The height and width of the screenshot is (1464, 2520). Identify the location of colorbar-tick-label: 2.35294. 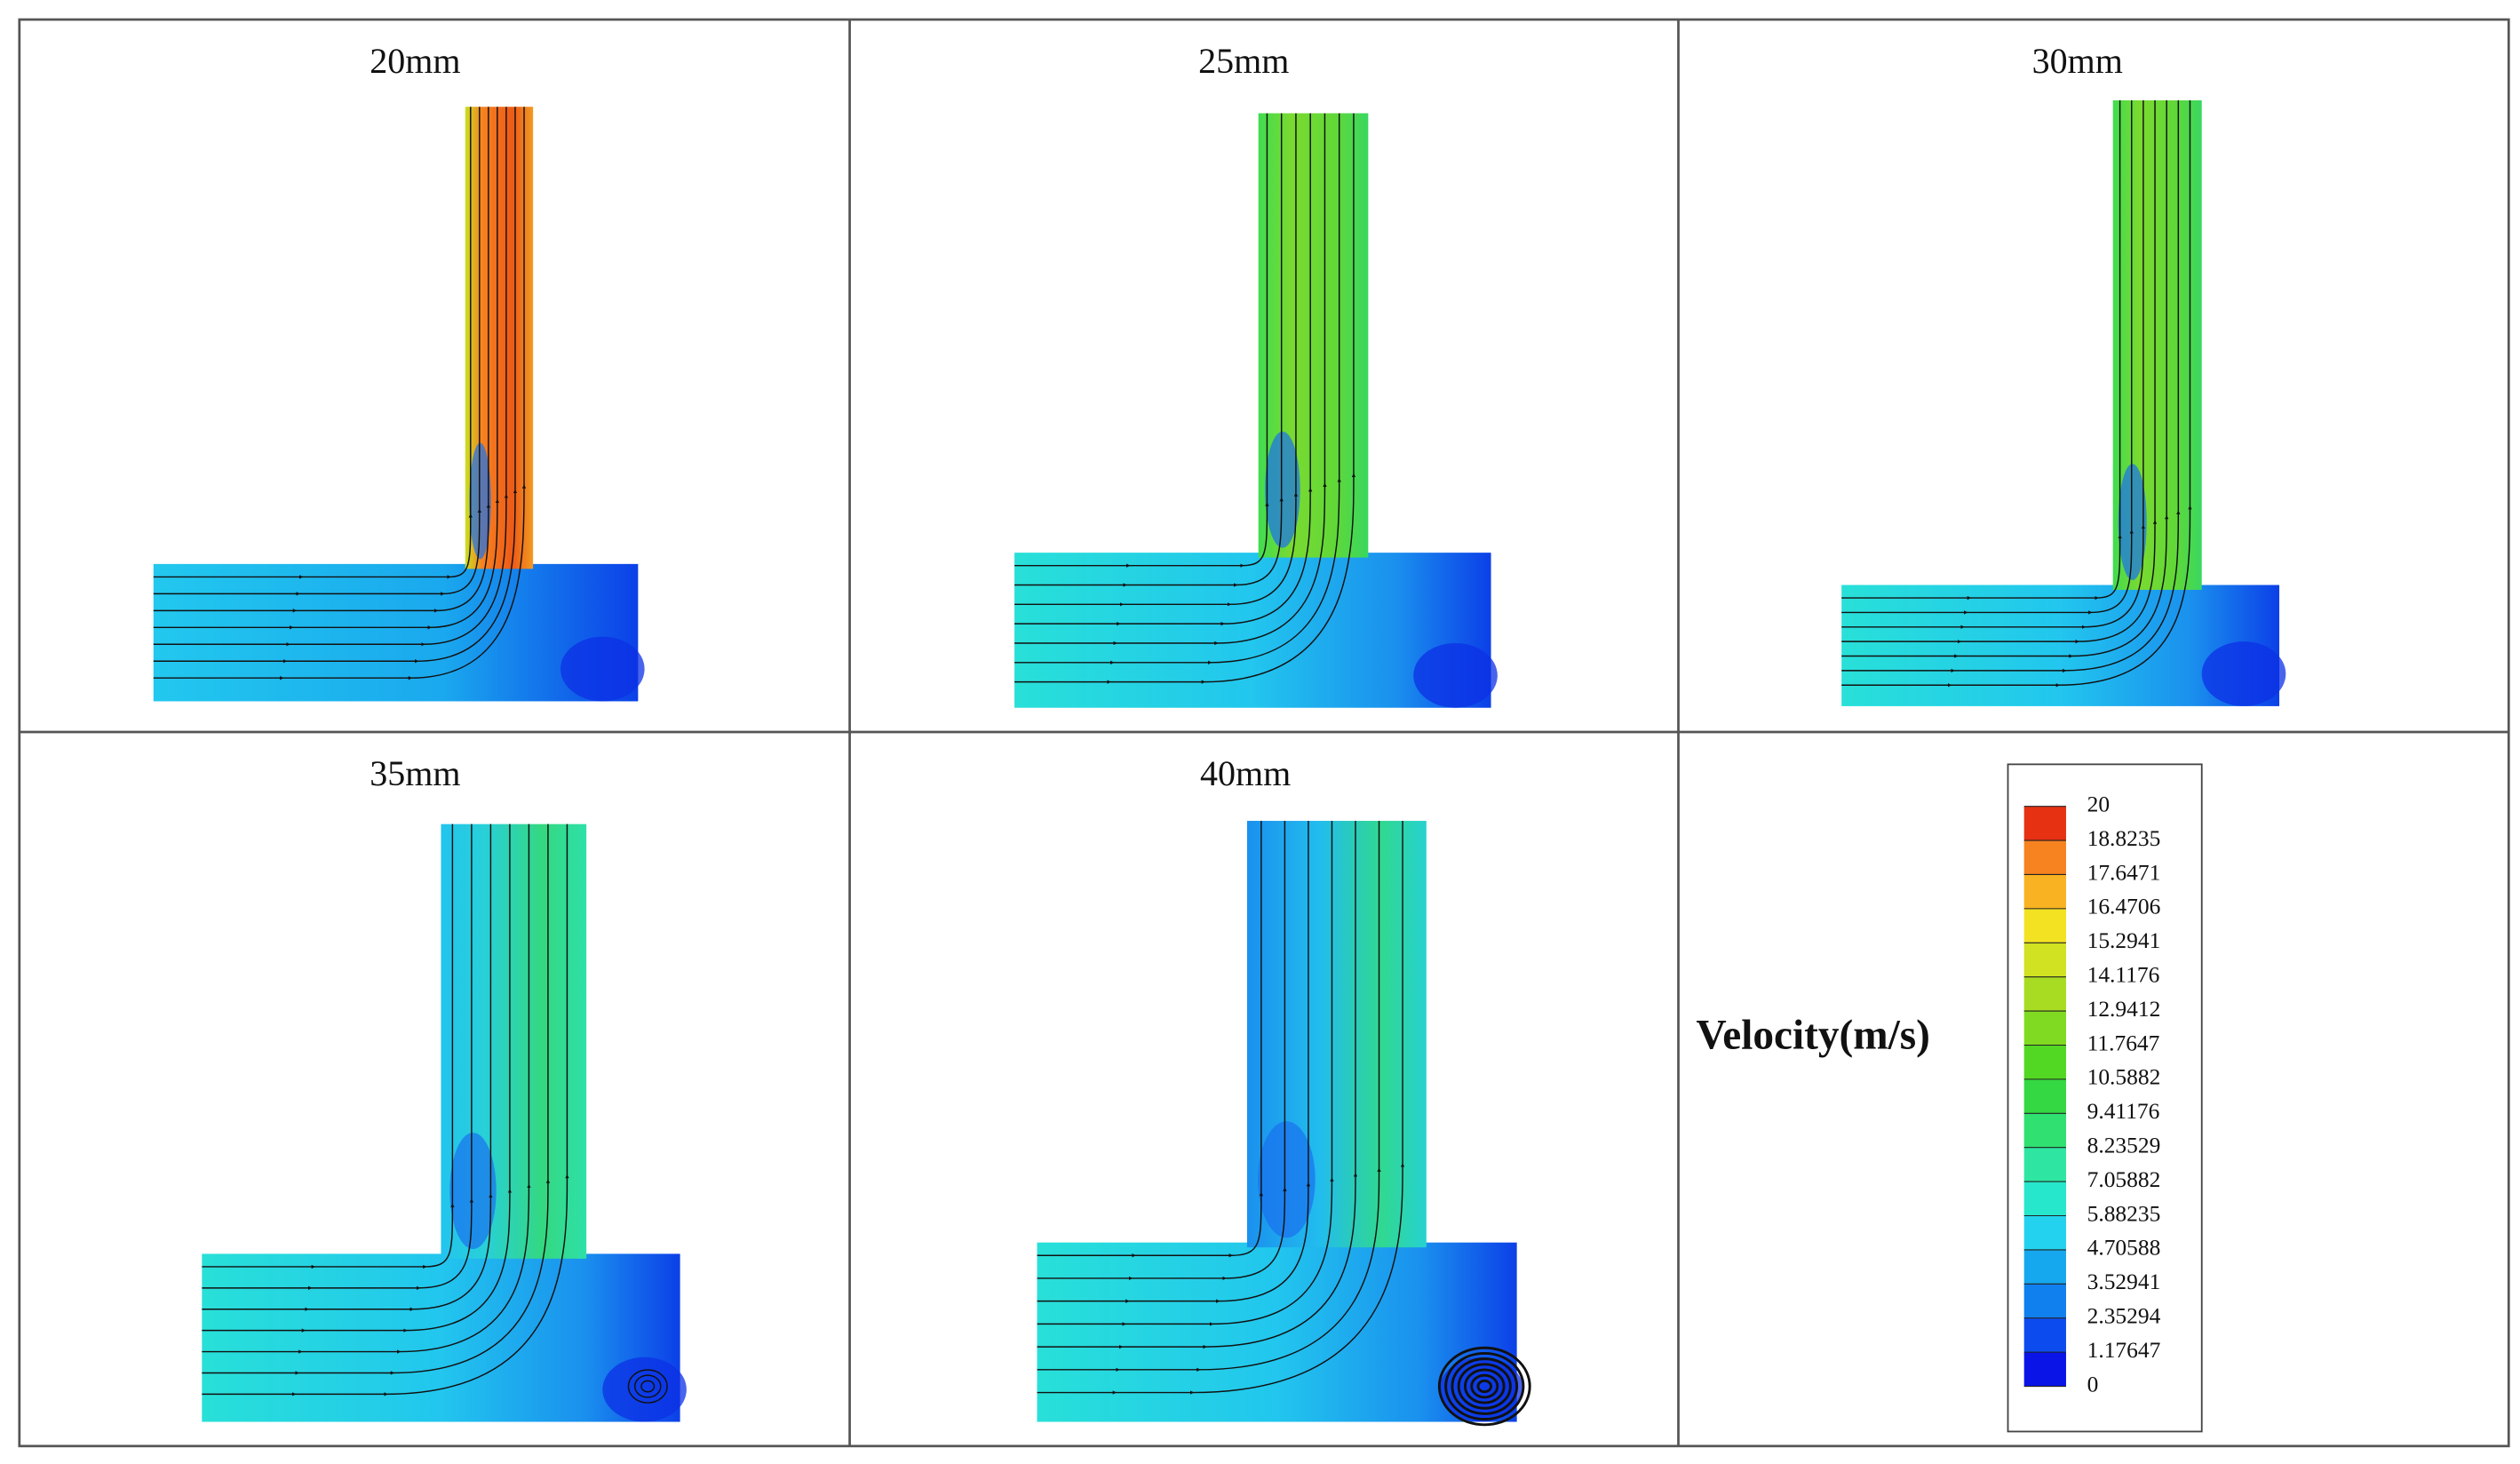
(2124, 1316).